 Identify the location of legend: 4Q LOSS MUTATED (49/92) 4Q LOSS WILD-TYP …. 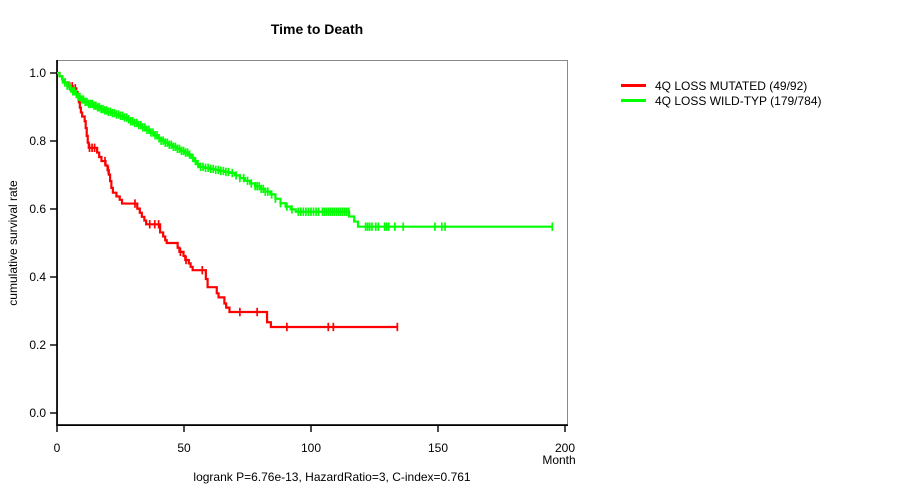
(721, 93).